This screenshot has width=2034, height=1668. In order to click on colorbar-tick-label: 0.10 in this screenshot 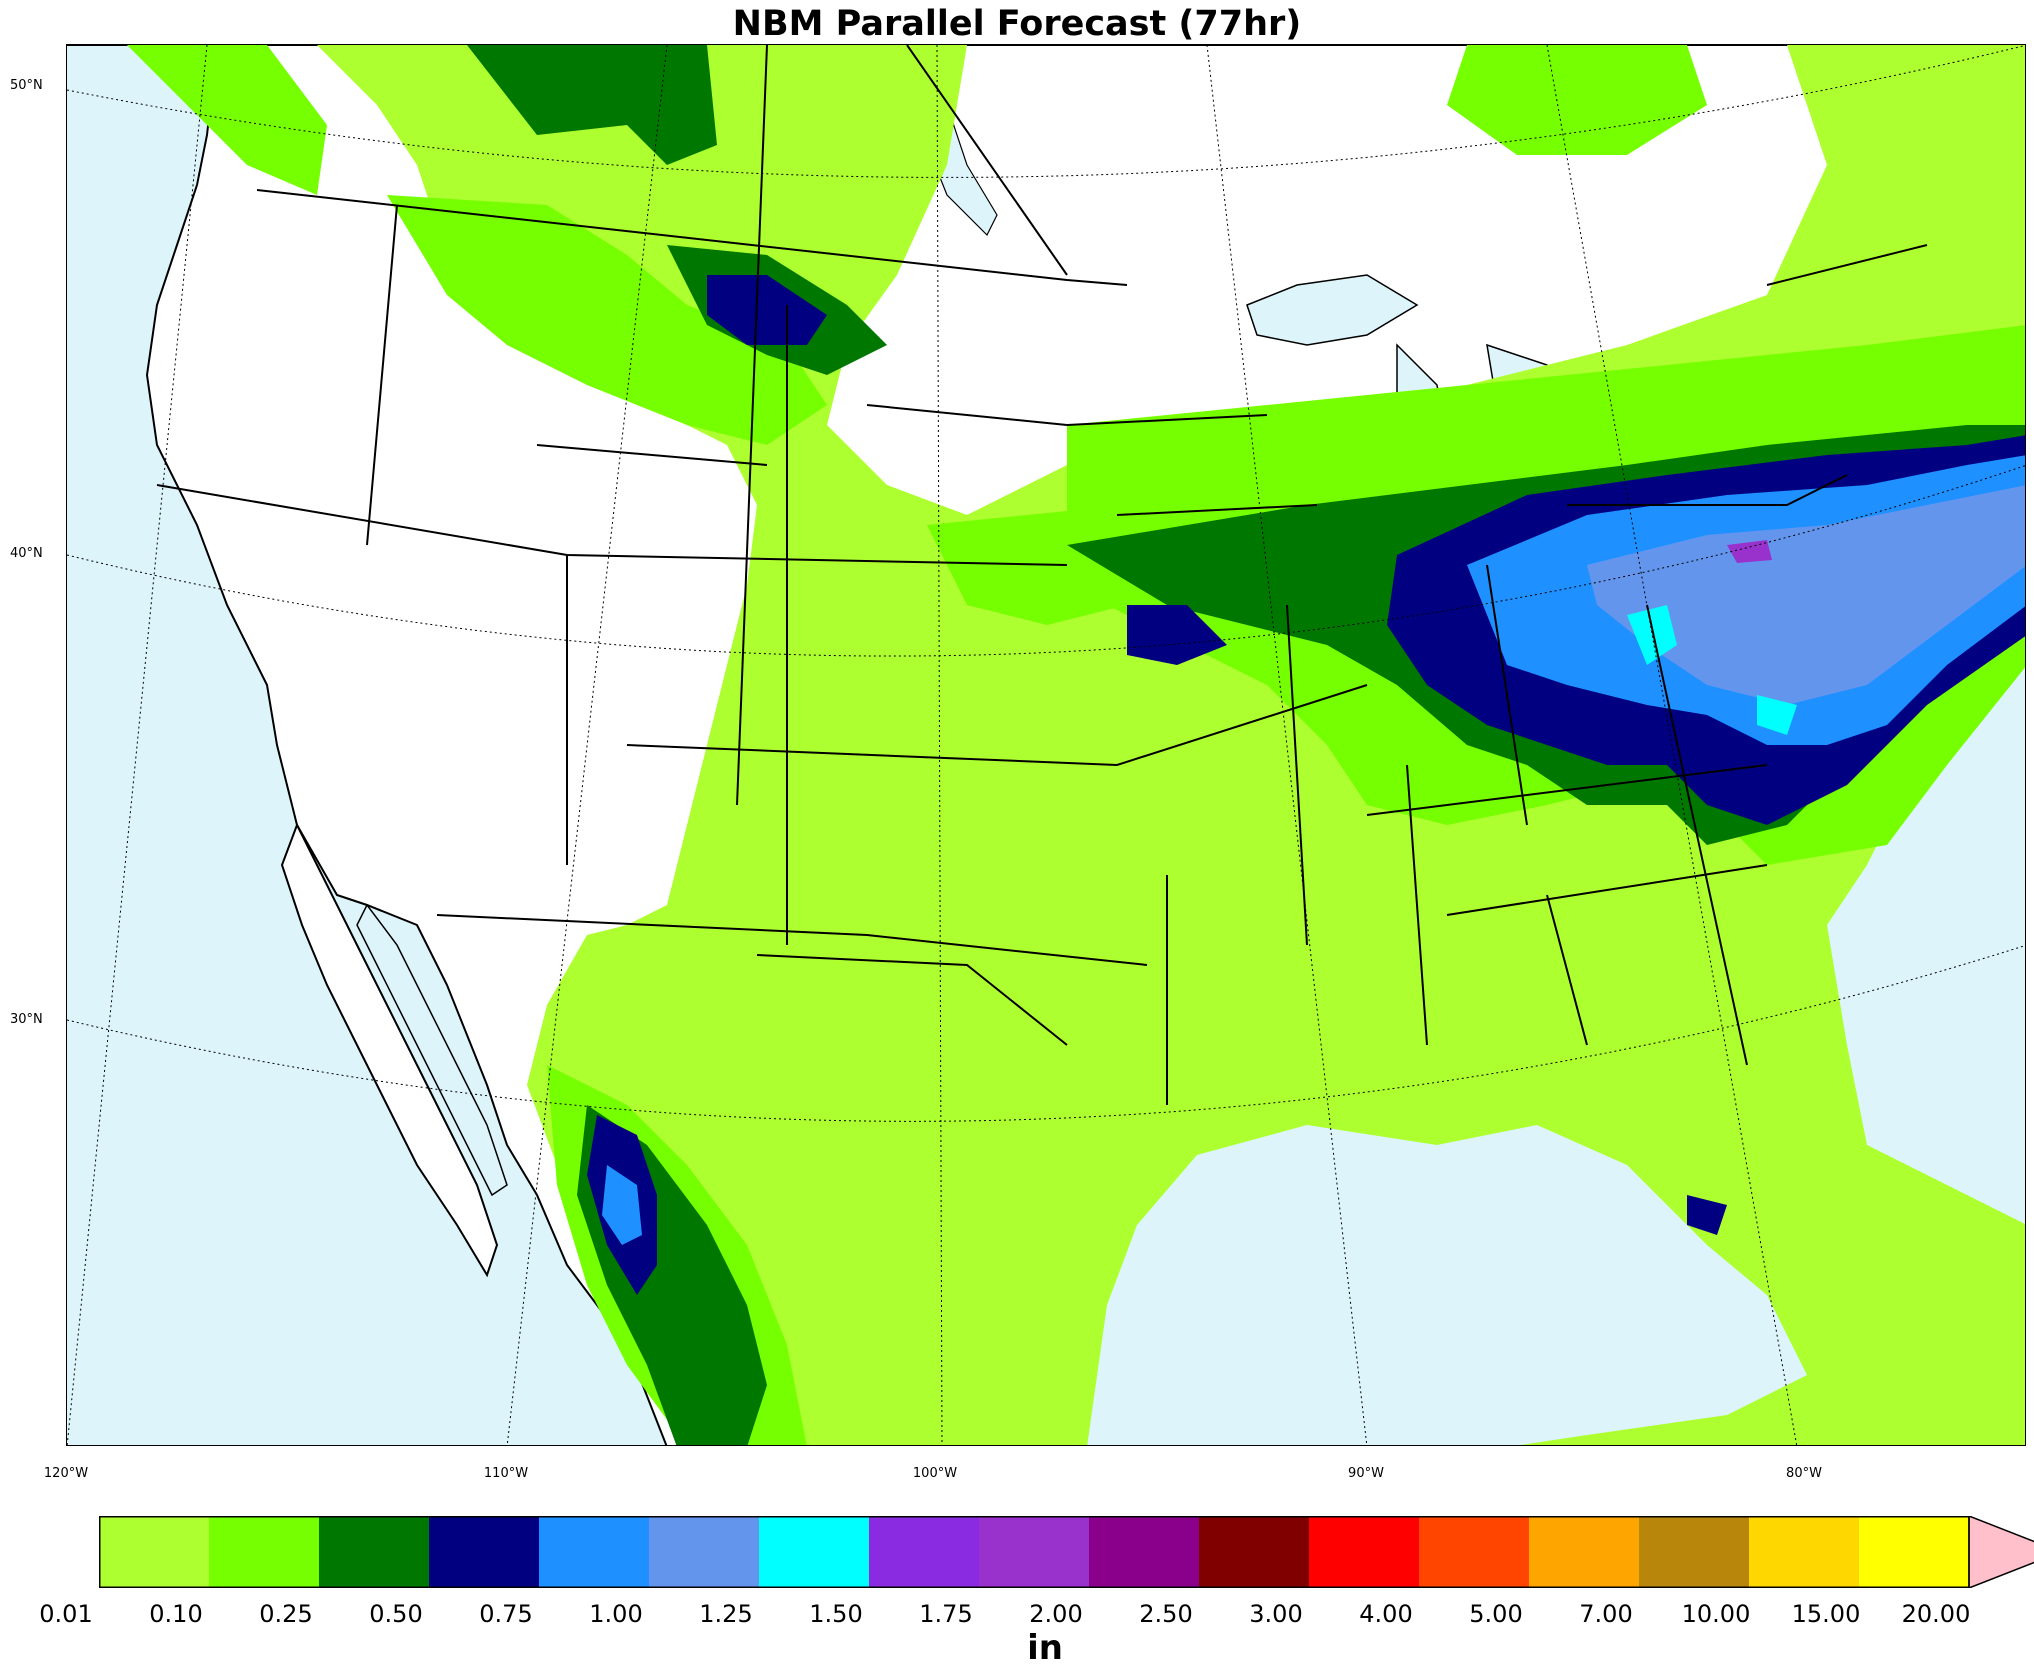, I will do `click(176, 1614)`.